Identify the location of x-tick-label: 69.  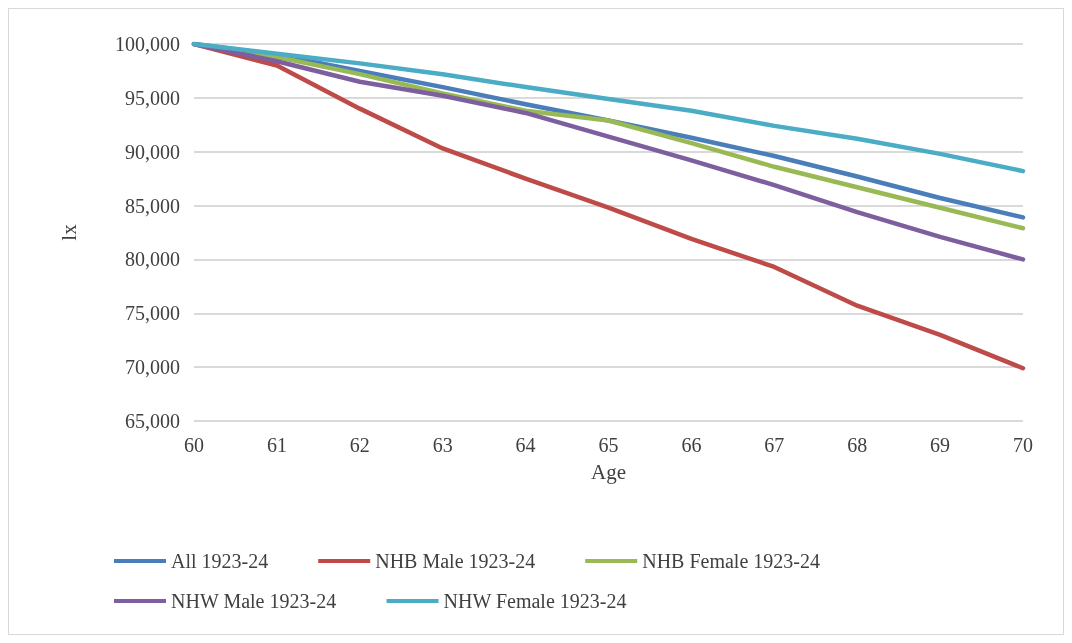
(940, 445).